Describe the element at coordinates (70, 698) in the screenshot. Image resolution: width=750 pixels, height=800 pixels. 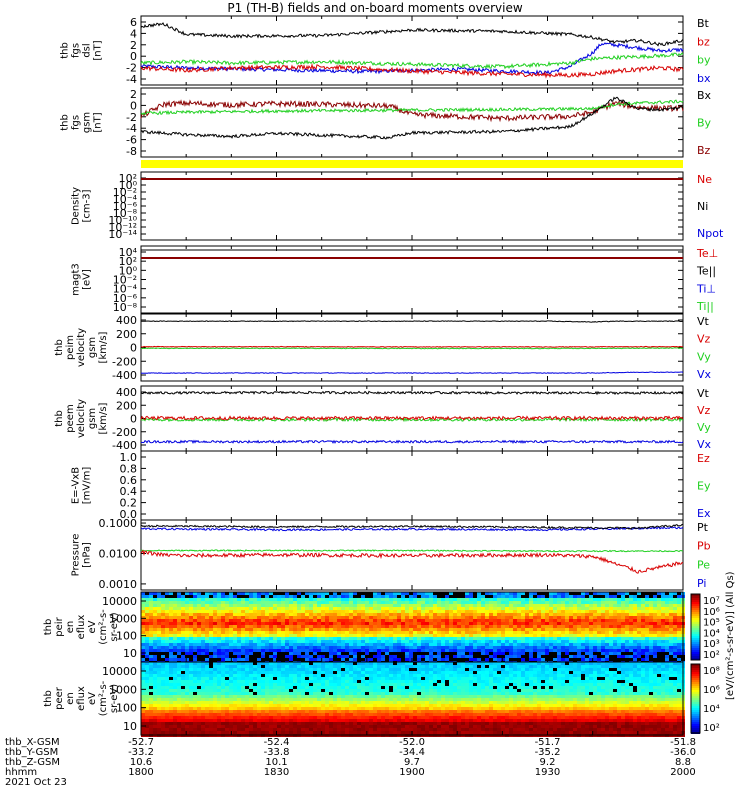
I see `y-axis-label: en` at that location.